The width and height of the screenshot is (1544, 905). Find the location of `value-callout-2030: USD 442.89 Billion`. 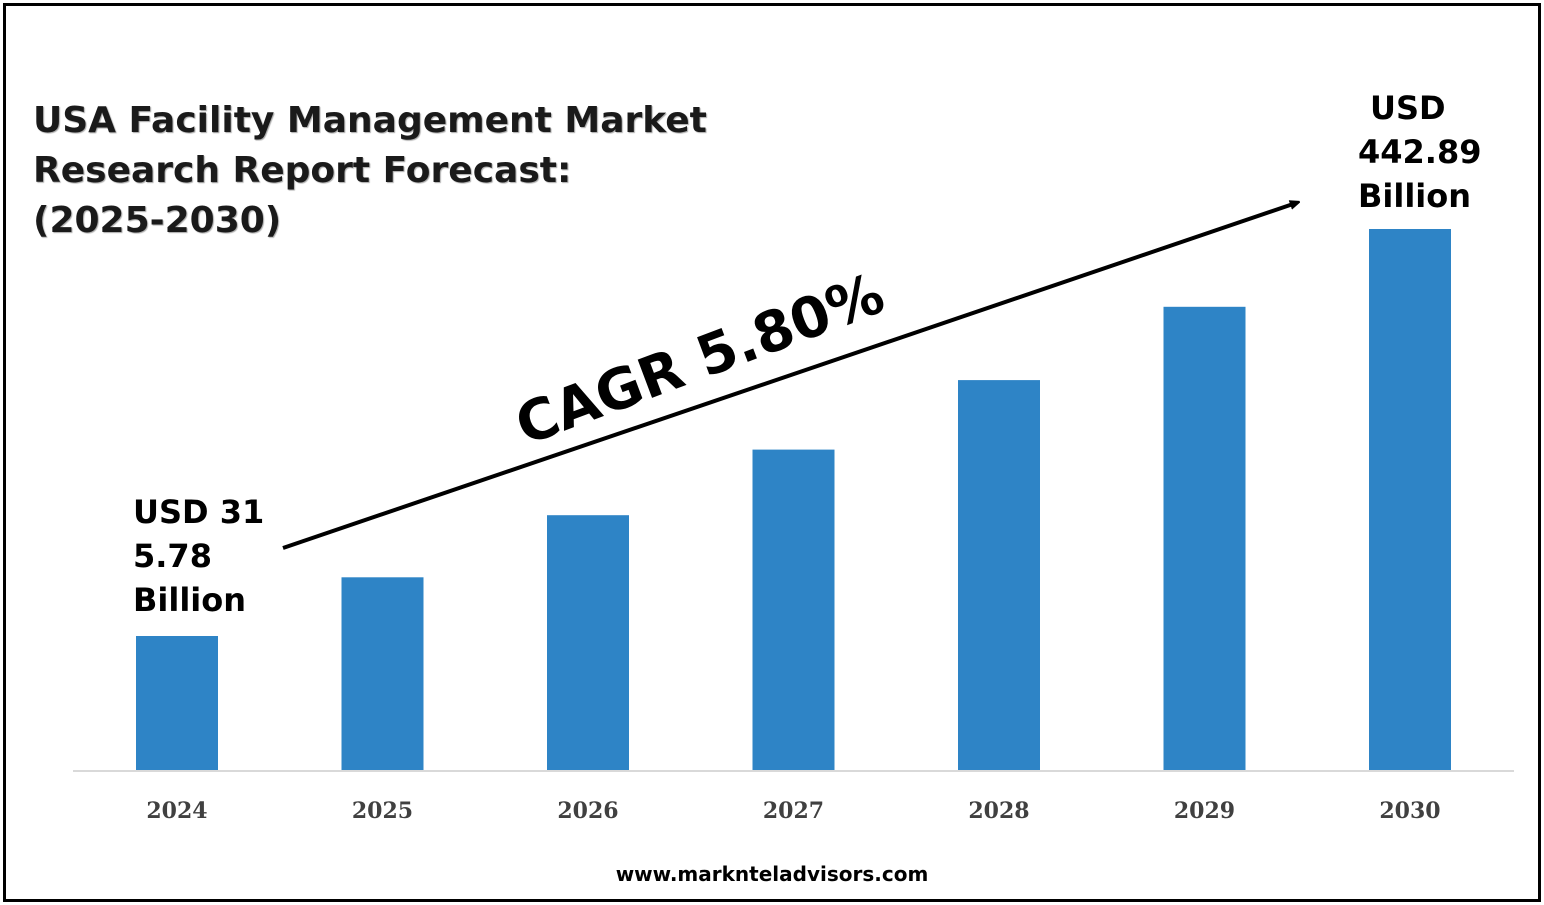

value-callout-2030: USD 442.89 Billion is located at coordinates (1419, 152).